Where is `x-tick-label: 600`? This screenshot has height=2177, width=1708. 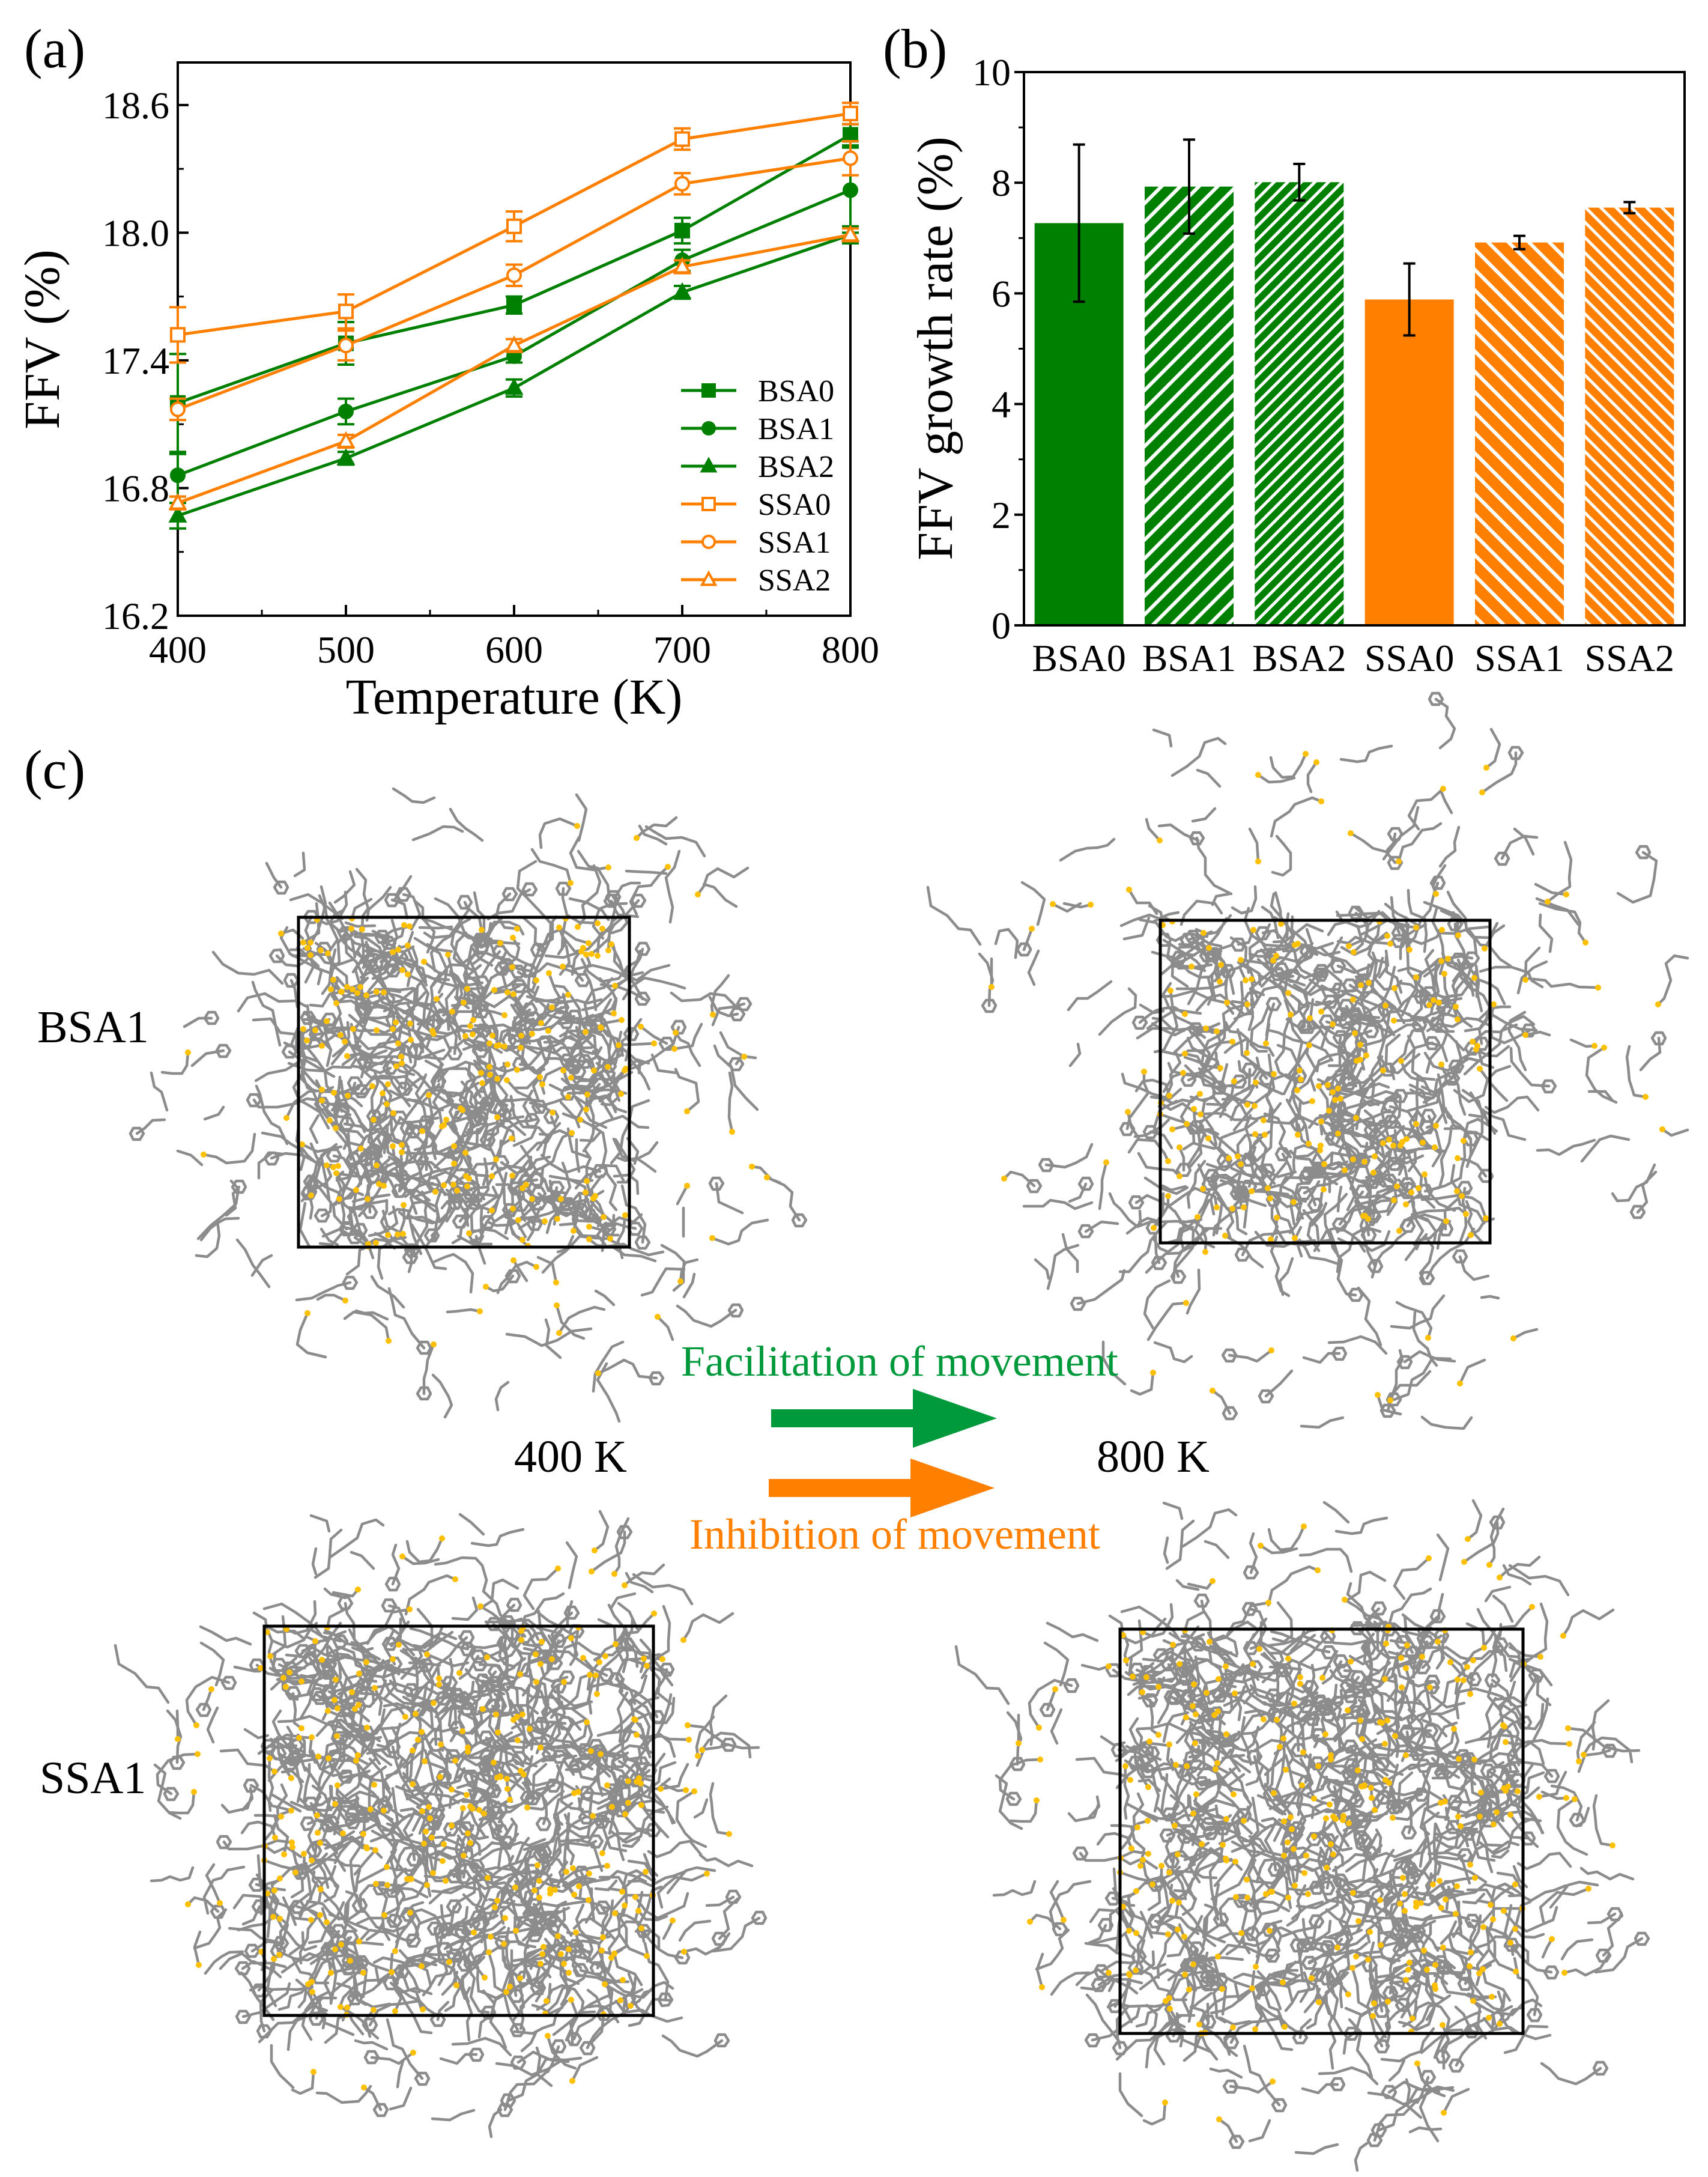 x-tick-label: 600 is located at coordinates (514, 649).